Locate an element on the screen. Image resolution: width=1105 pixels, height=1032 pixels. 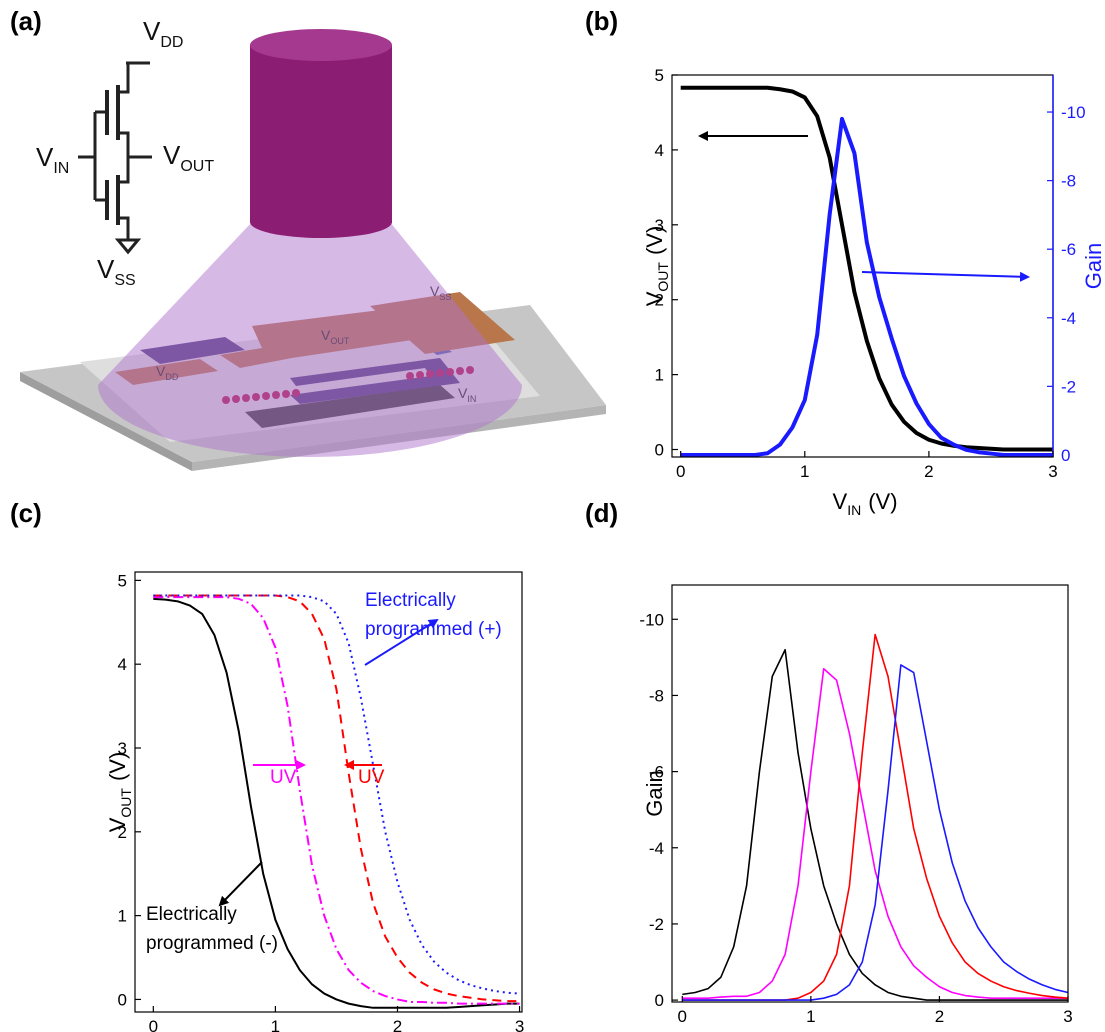
circuit: VDD VIN VOUT VSS is located at coordinates (125, 152).